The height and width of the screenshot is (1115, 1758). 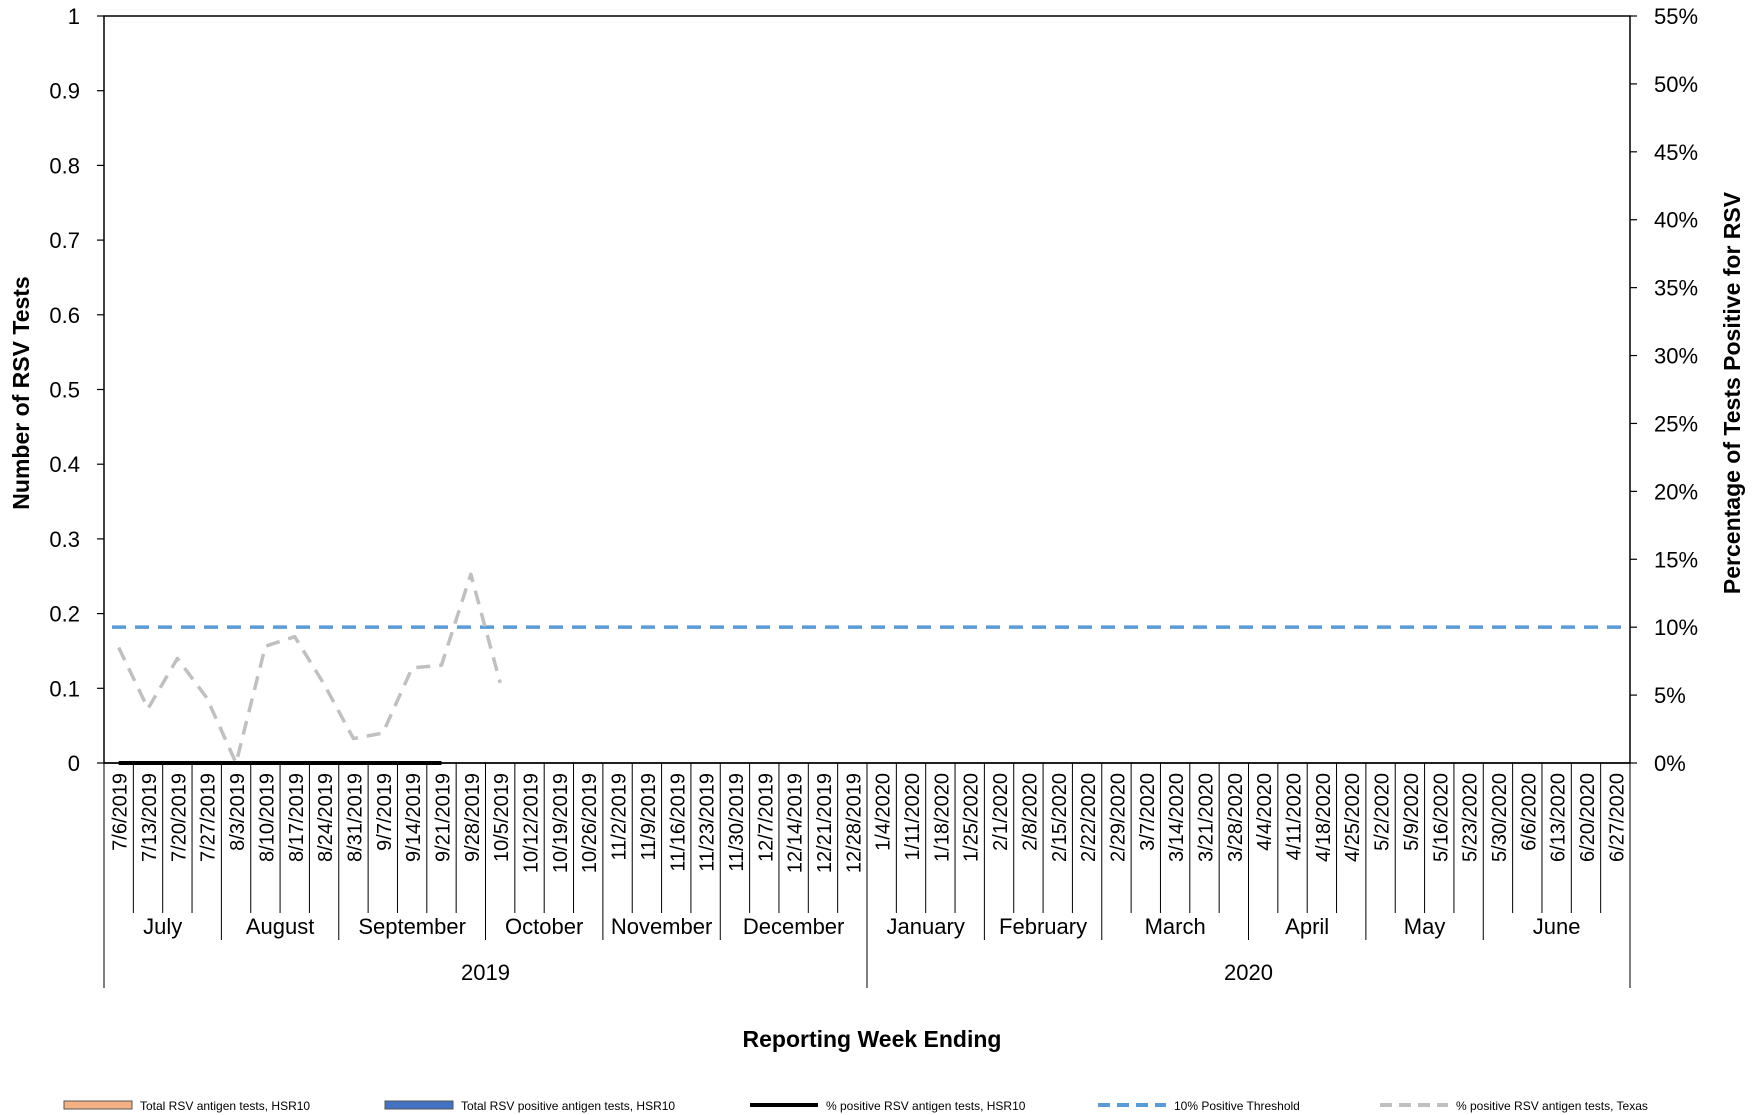 What do you see at coordinates (1307, 926) in the screenshot?
I see `month-label: April` at bounding box center [1307, 926].